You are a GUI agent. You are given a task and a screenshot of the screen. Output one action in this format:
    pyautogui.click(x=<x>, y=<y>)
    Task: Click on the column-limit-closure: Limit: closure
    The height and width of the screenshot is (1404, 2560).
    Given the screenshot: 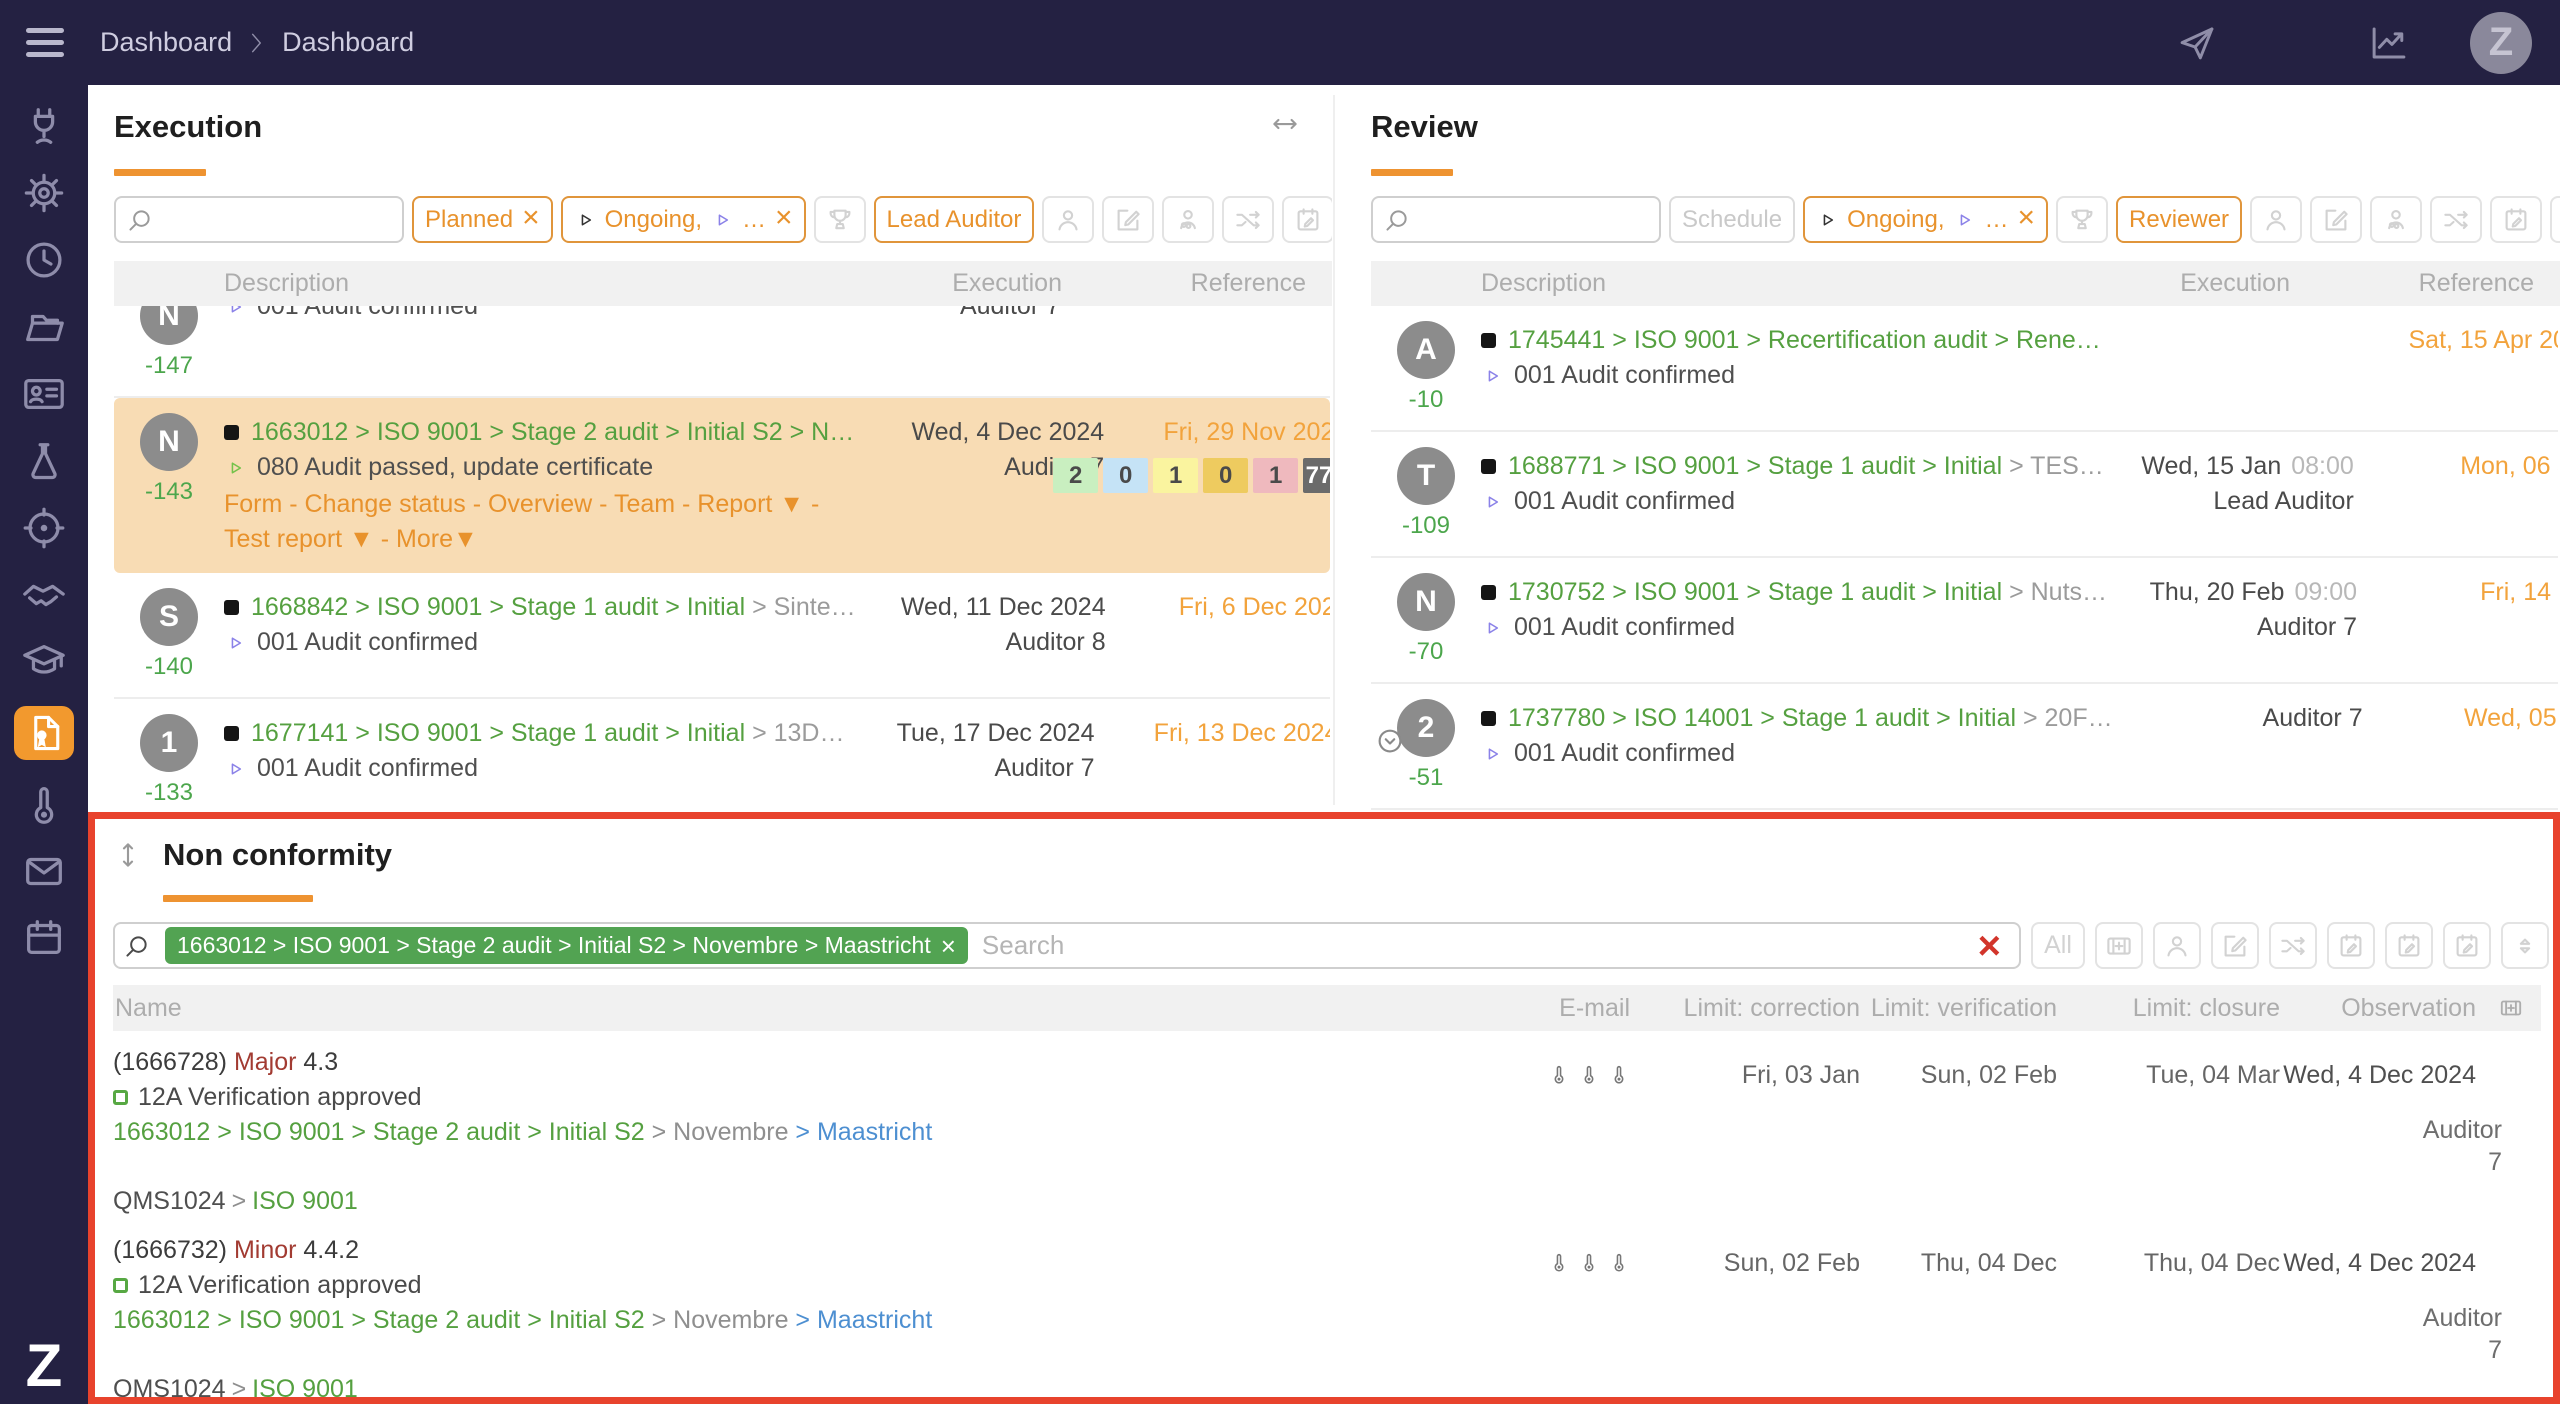 What is the action you would take?
    pyautogui.click(x=2206, y=1007)
    